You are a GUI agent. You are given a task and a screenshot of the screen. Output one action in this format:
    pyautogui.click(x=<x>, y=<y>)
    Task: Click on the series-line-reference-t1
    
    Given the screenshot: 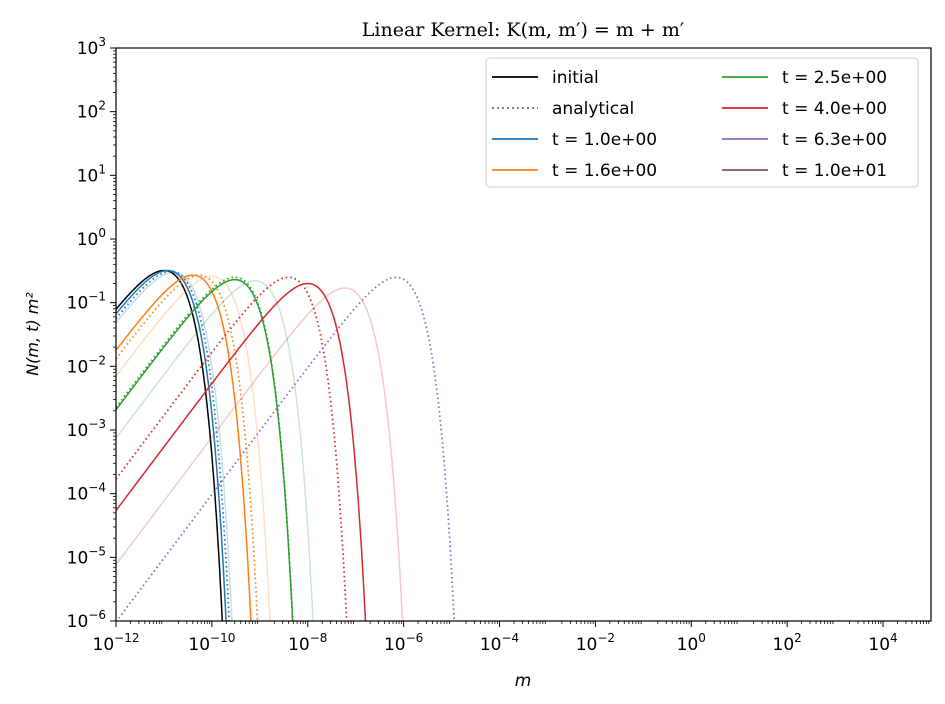 What is the action you would take?
    pyautogui.click(x=174, y=446)
    